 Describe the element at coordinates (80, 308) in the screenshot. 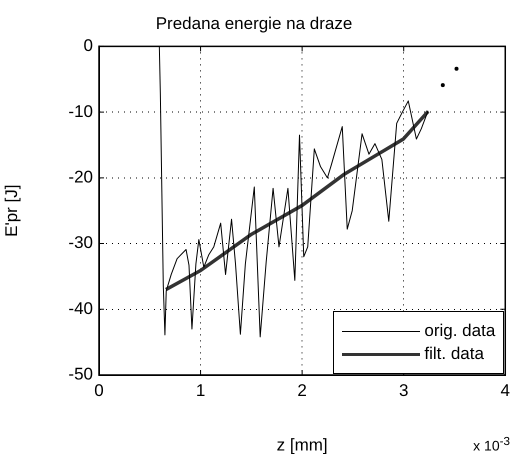

I see `y-tick-label: -40` at that location.